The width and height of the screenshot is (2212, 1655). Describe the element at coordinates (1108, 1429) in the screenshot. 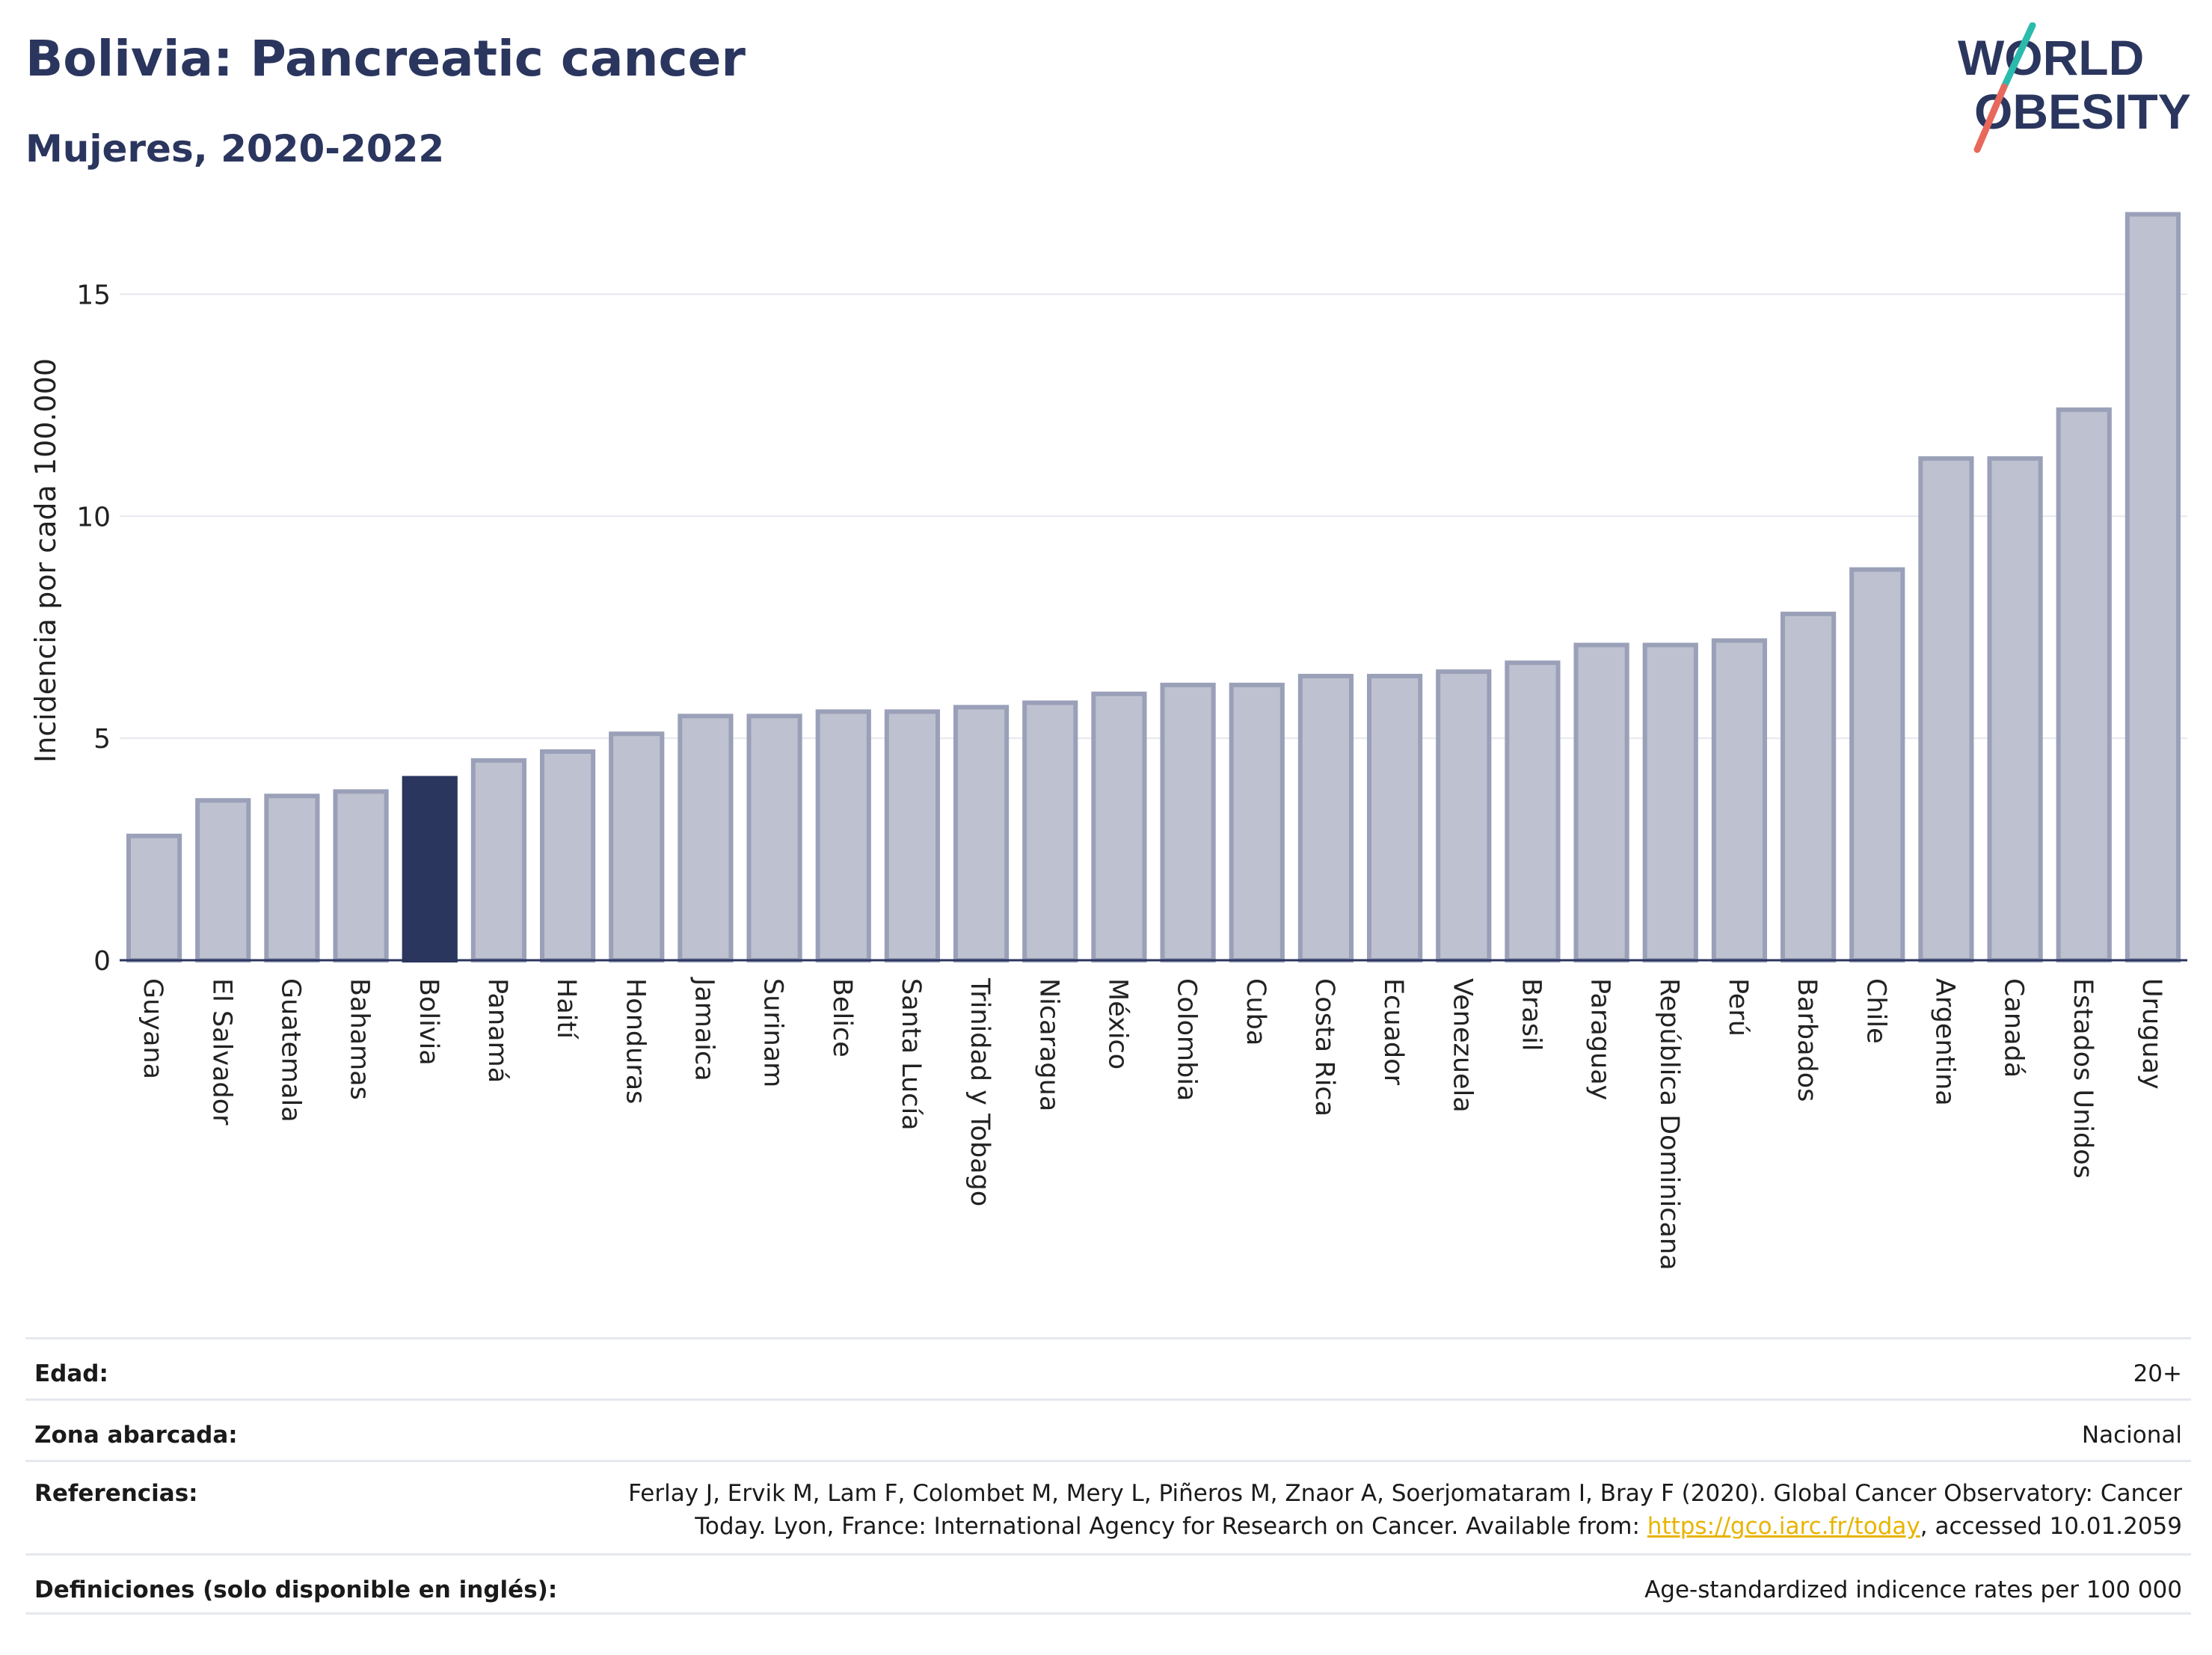

I see `footer-row-area: Zona abarcada: Nacional` at that location.